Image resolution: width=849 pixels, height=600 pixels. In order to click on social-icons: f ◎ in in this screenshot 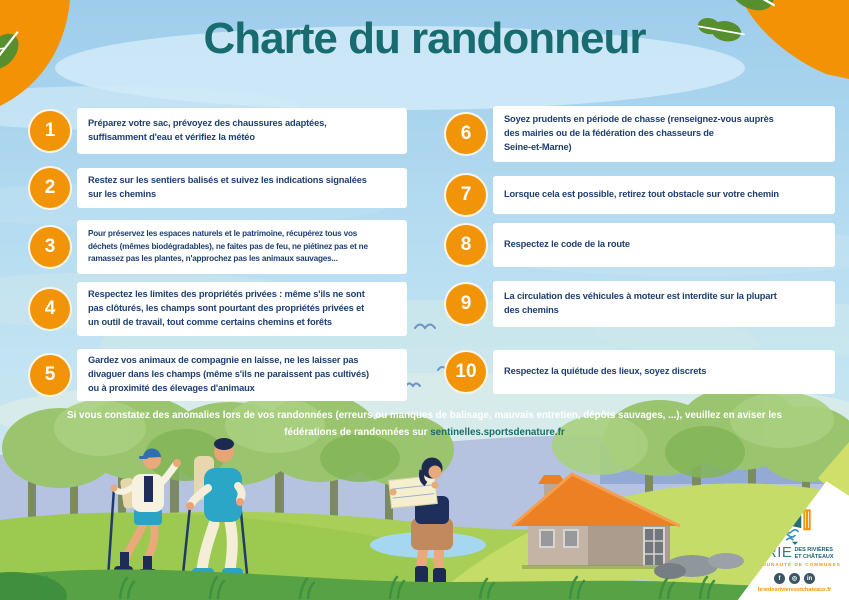, I will do `click(794, 578)`.